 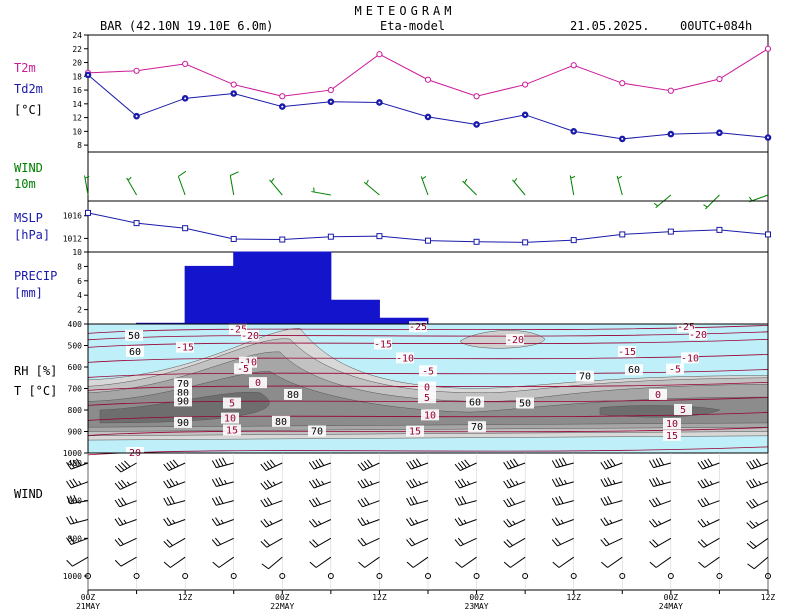 I want to click on td2m-series-line, so click(x=428, y=107).